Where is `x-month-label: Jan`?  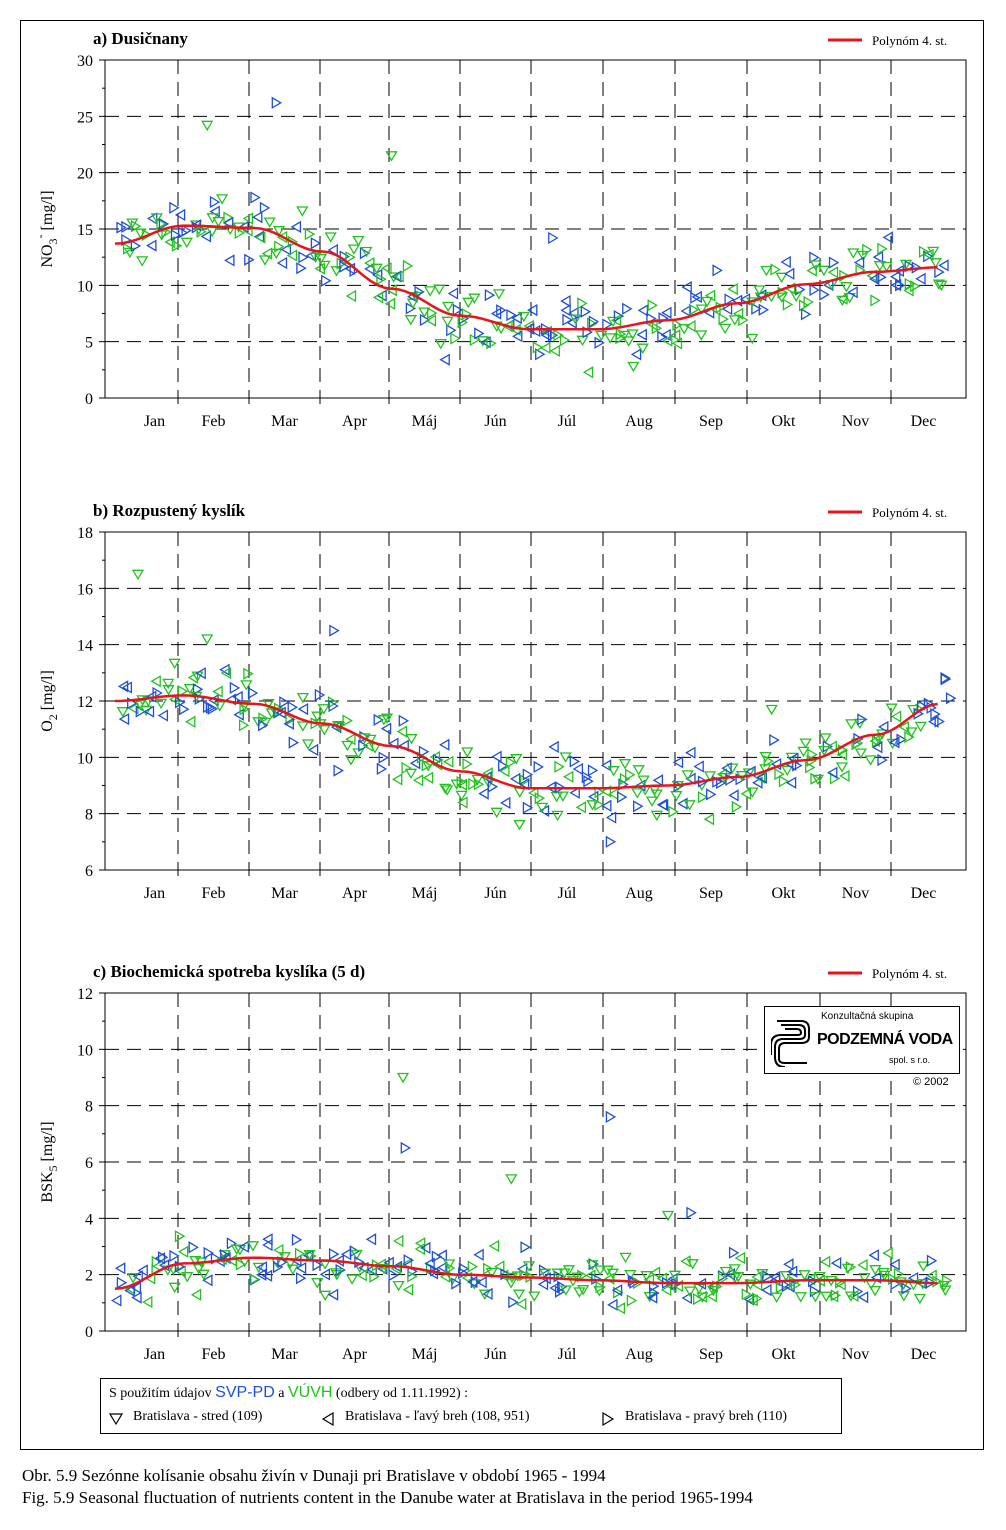
x-month-label: Jan is located at coordinates (154, 421).